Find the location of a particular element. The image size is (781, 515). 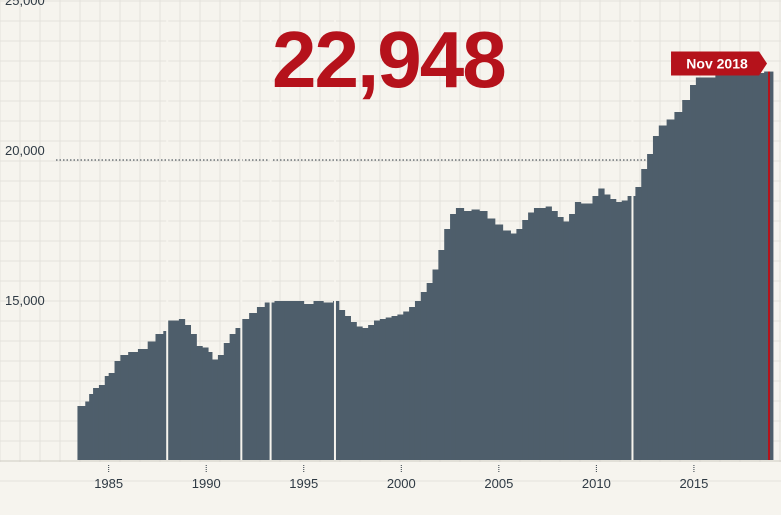

x-tick-label: 1985 is located at coordinates (108, 483).